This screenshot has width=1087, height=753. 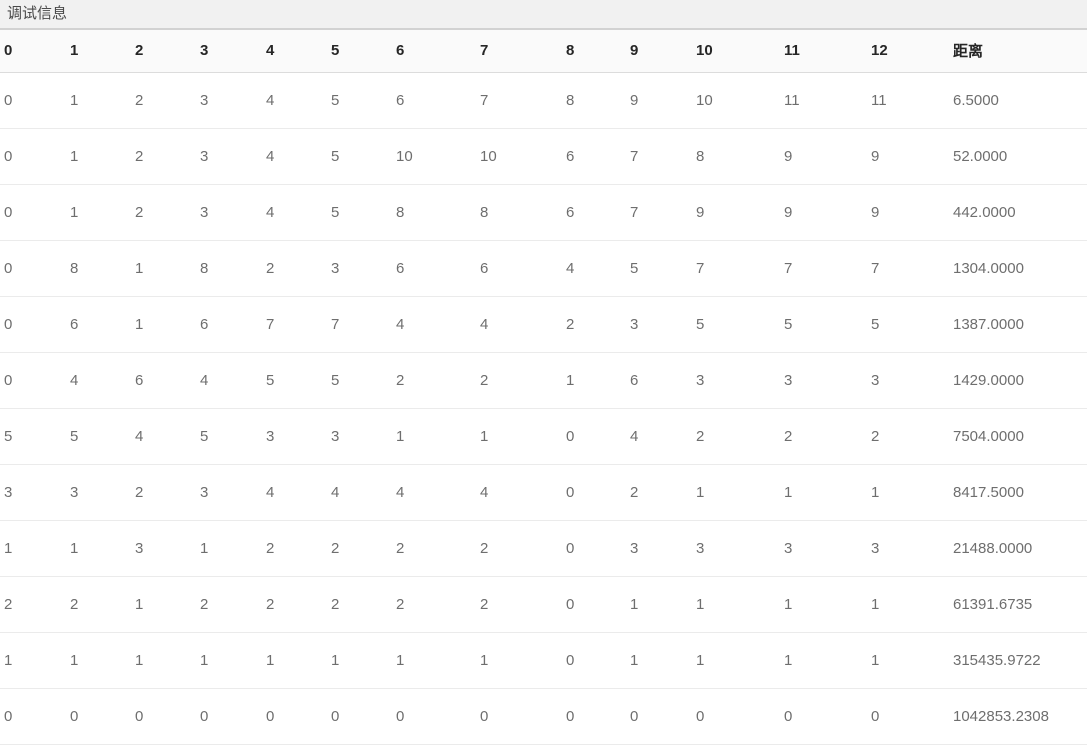 What do you see at coordinates (659, 51) in the screenshot?
I see `column-header-9: 9` at bounding box center [659, 51].